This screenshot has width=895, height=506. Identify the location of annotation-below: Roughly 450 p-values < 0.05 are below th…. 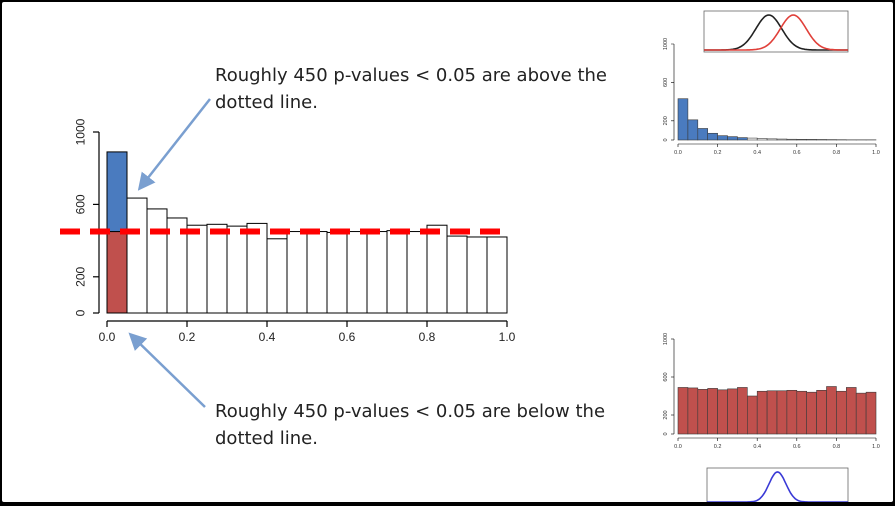
(410, 425).